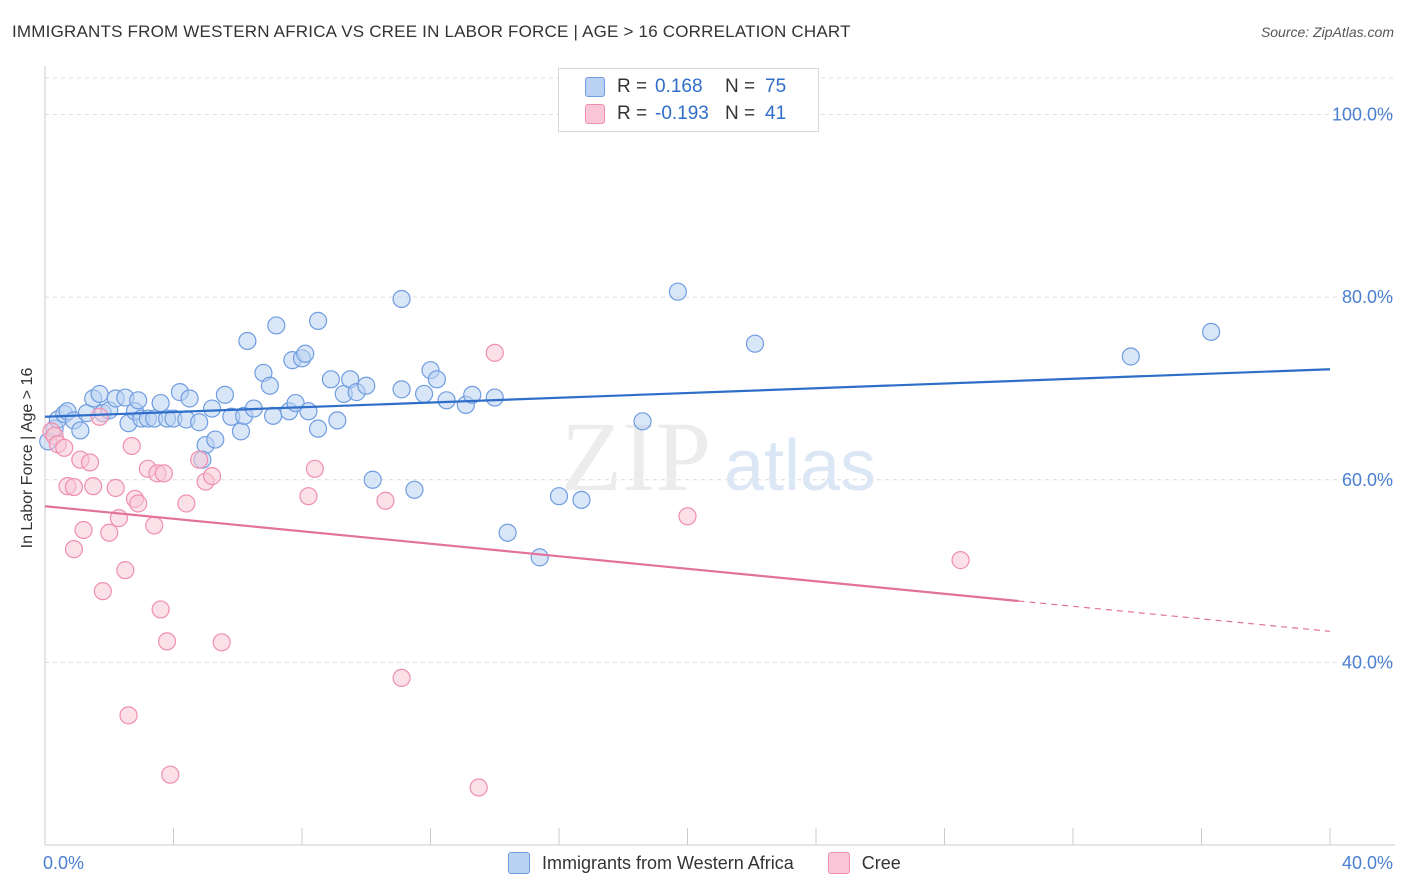  I want to click on trend-line-dashed, so click(1174, 616).